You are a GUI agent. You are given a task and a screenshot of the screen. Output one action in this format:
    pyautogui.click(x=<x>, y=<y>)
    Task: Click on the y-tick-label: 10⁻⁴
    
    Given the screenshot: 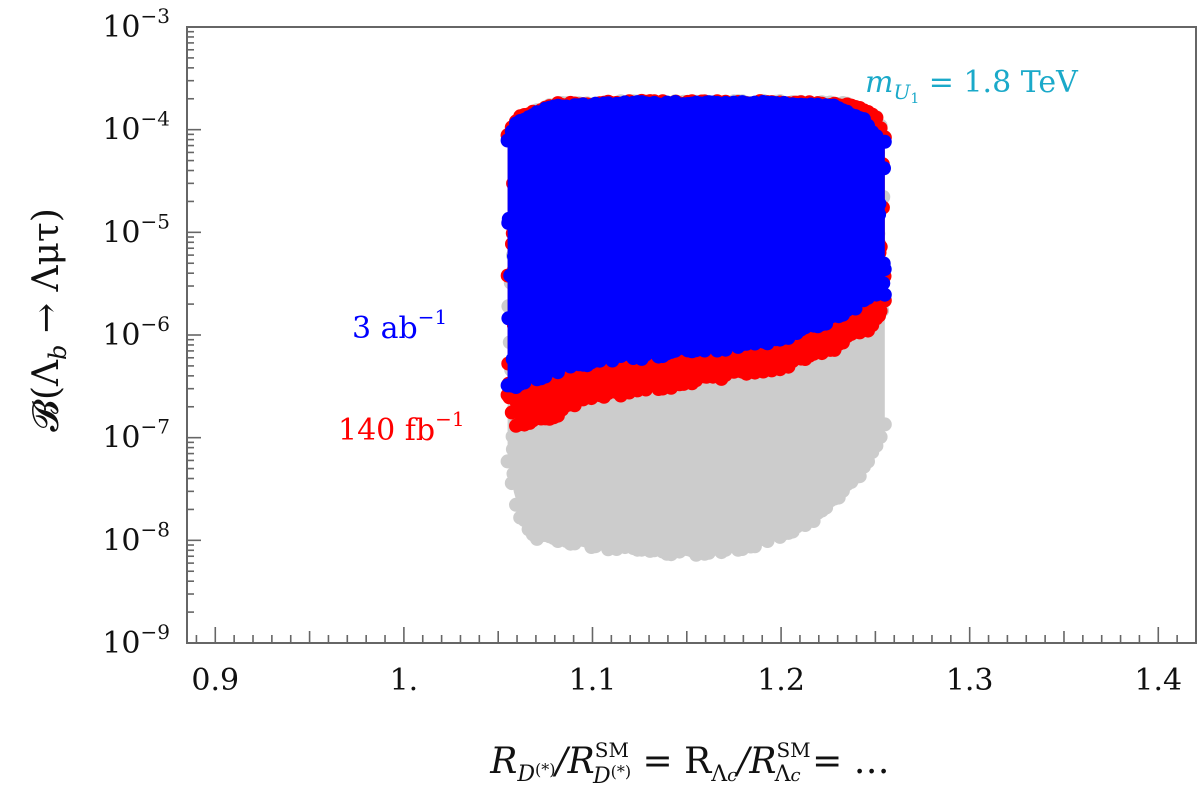 What is the action you would take?
    pyautogui.click(x=136, y=127)
    